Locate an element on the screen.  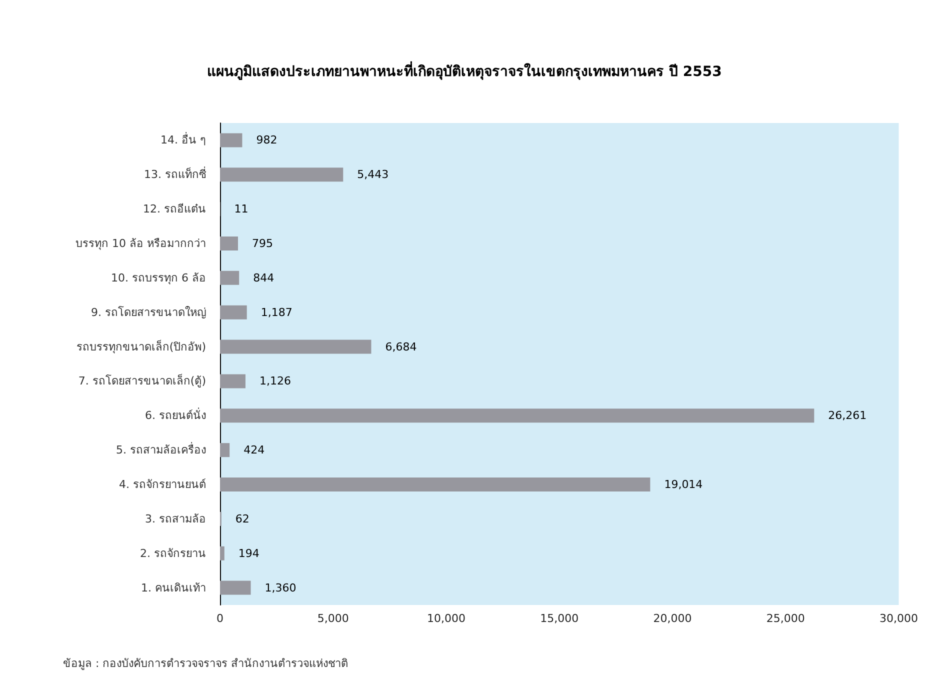
y-tick-label: 2. รถจักรยาน is located at coordinates (173, 553).